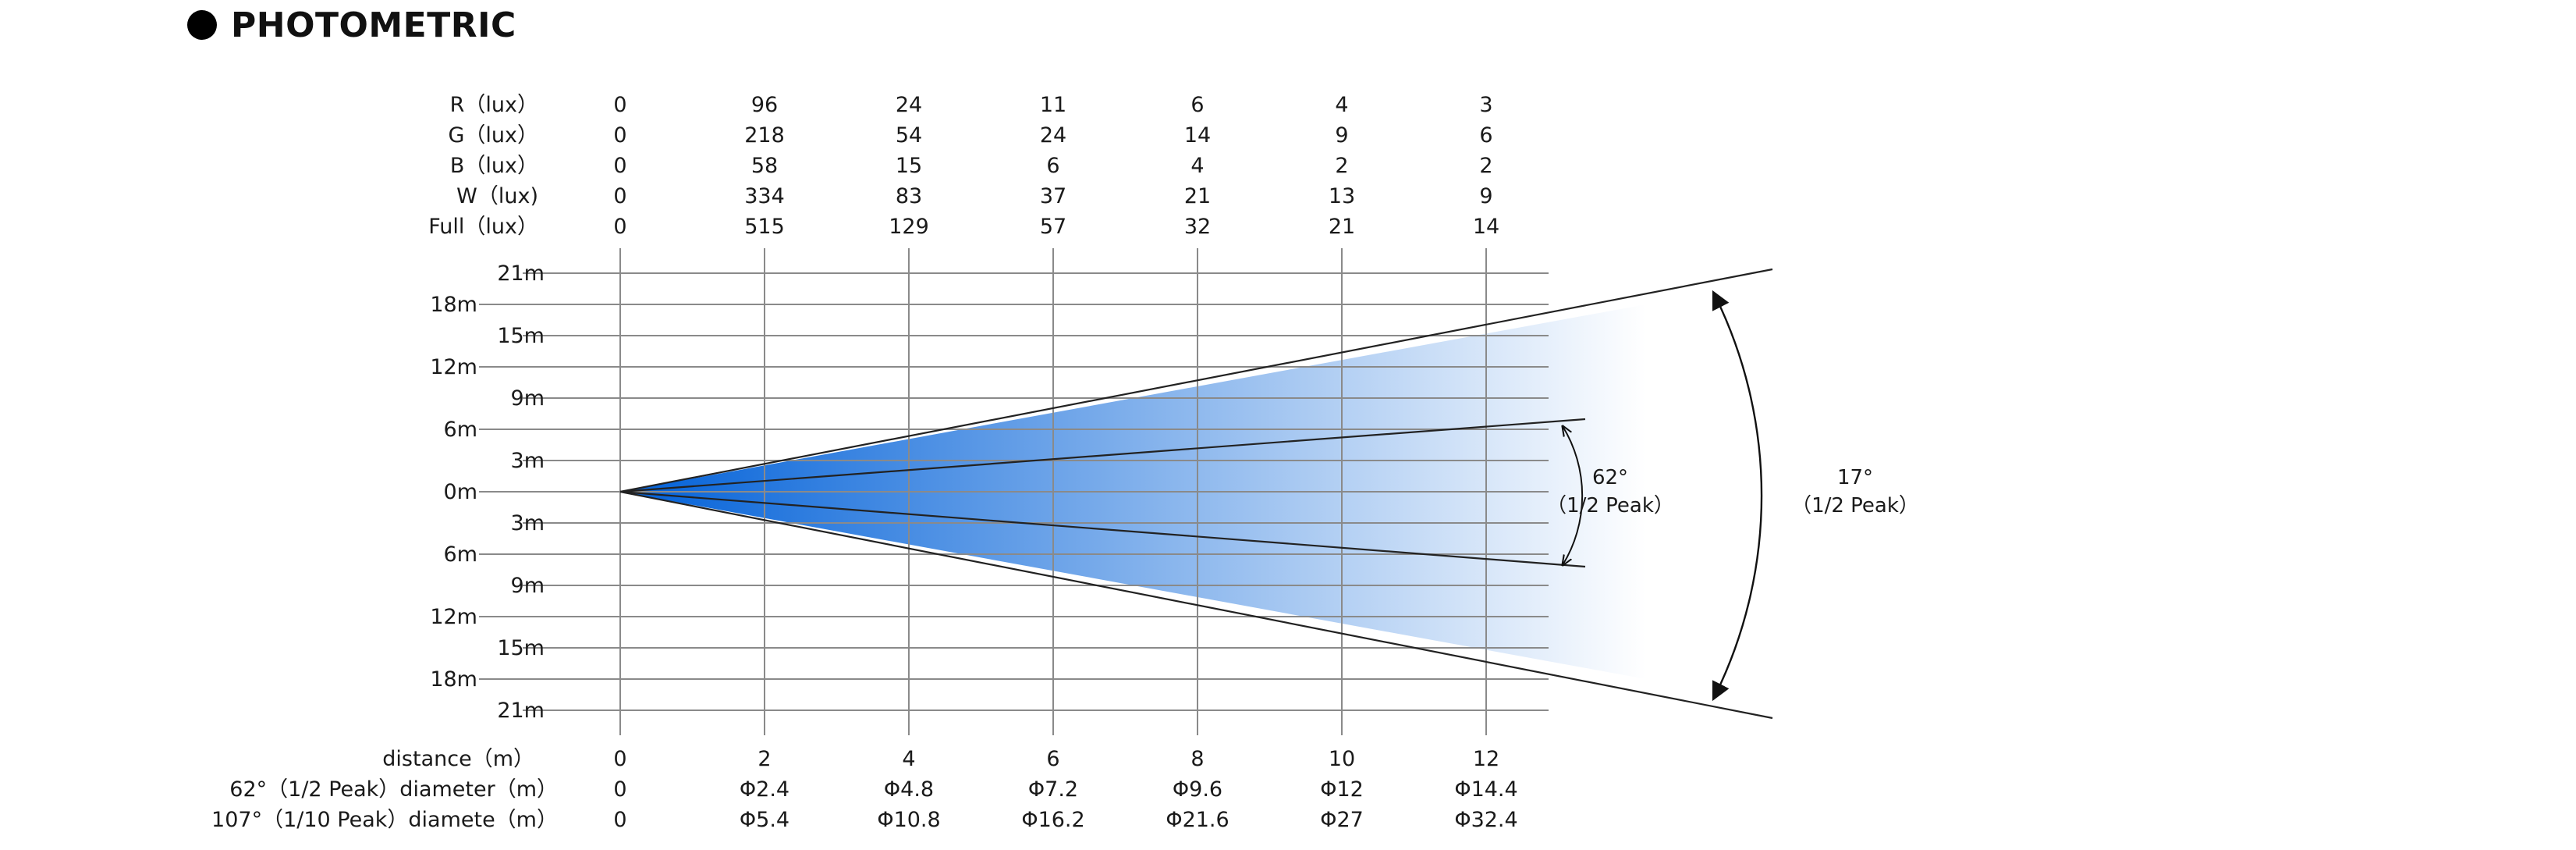  Describe the element at coordinates (483, 227) in the screenshot. I see `lux-row-label: Full（lux）` at that location.